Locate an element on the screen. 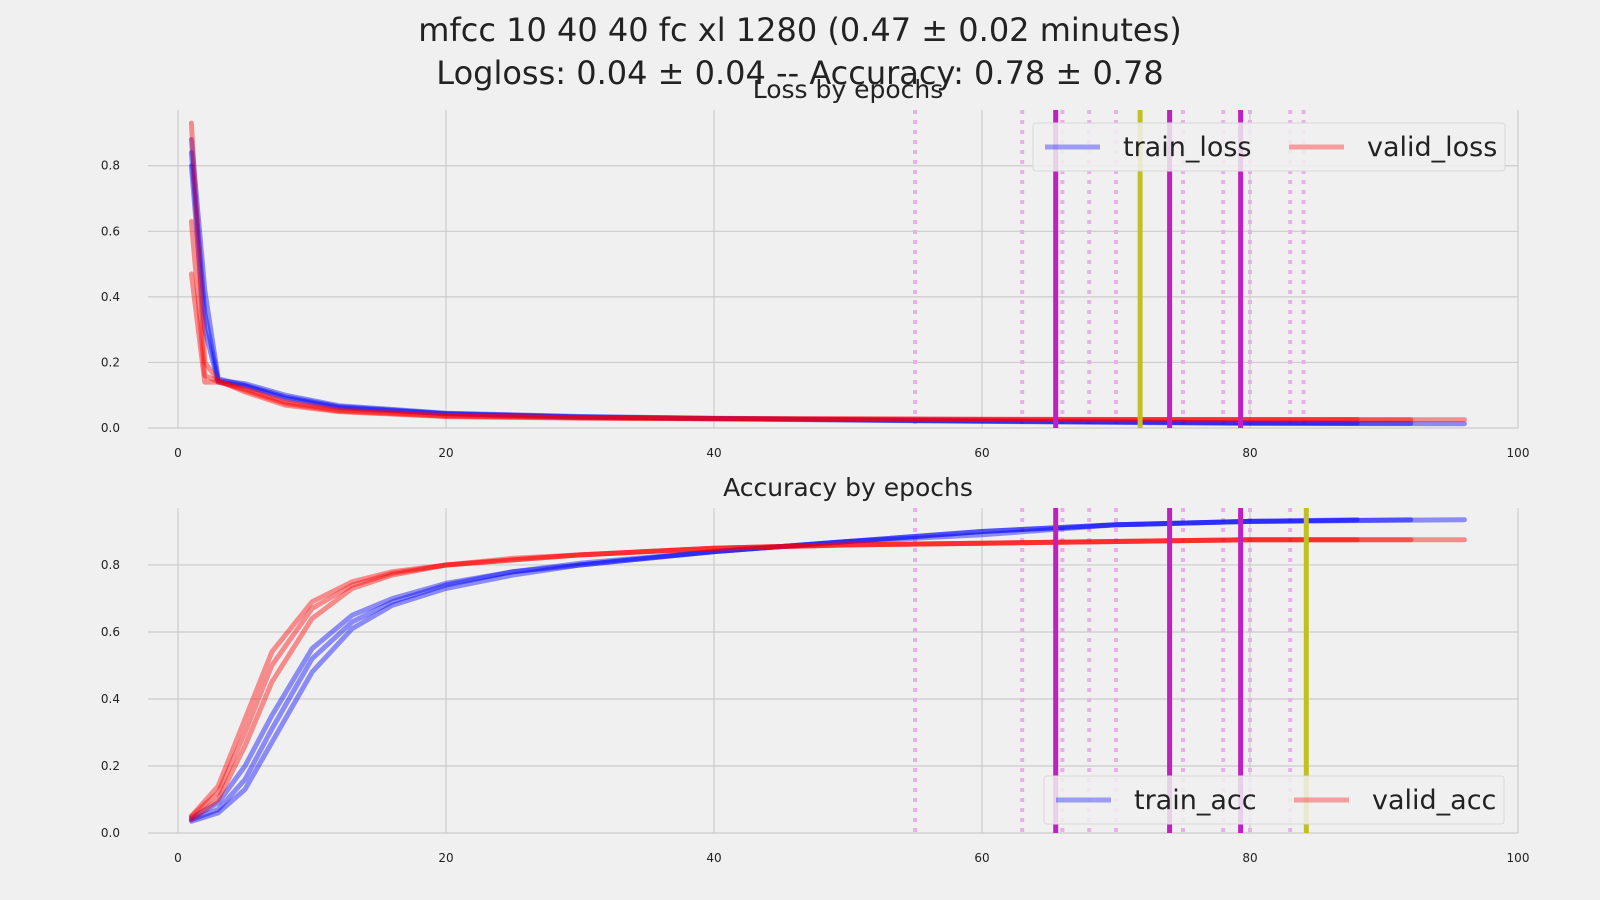  accuracy-y-tick-label: 0.2 is located at coordinates (110, 766).